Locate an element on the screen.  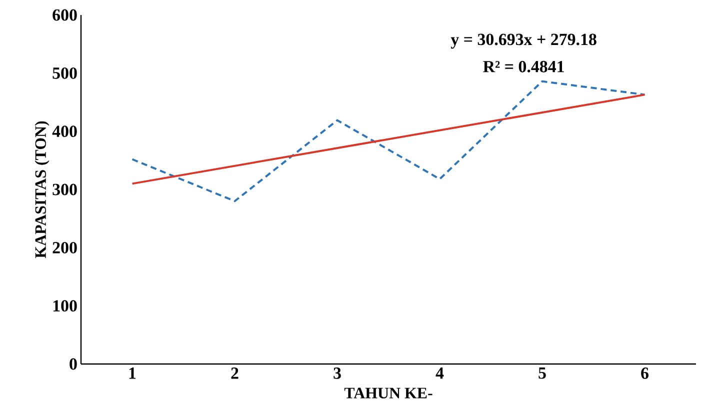
y-tick-label: 600 is located at coordinates (64, 15).